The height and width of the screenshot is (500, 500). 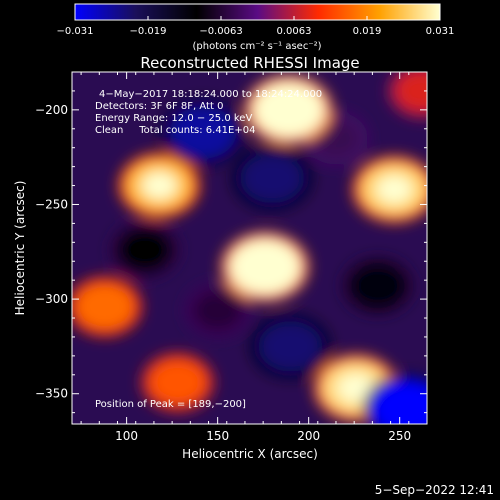 What do you see at coordinates (249, 63) in the screenshot?
I see `chart-title: Reconstructed RHESSI Image` at bounding box center [249, 63].